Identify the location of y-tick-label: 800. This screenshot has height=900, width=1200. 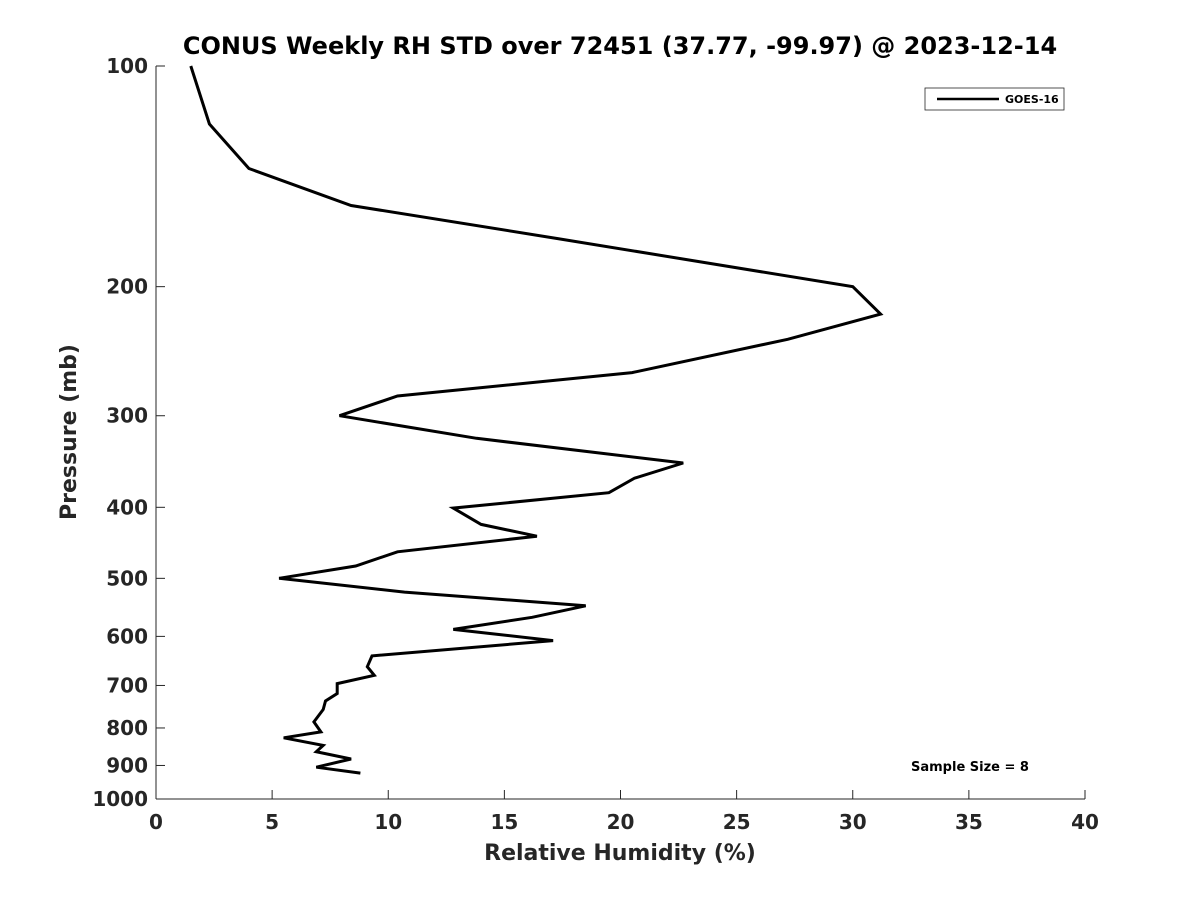
(127, 728).